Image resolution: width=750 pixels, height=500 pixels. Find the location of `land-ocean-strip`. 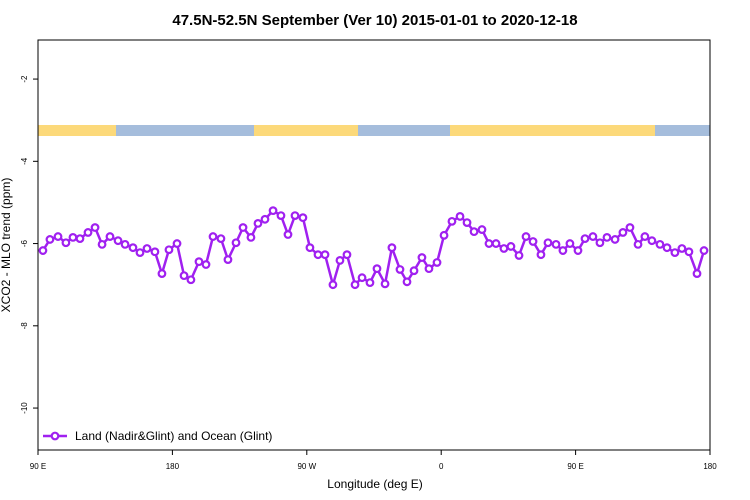

land-ocean-strip is located at coordinates (374, 130).